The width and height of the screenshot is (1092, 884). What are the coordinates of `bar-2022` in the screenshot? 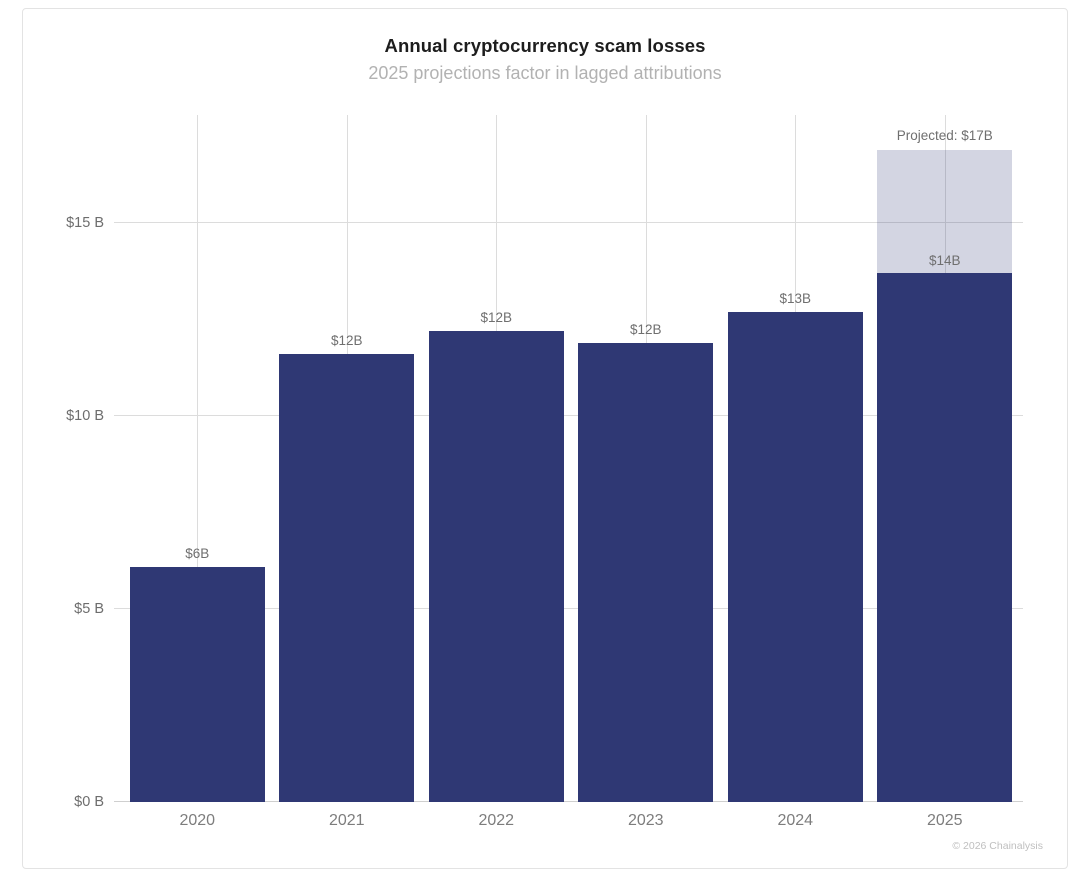 It's located at (496, 566).